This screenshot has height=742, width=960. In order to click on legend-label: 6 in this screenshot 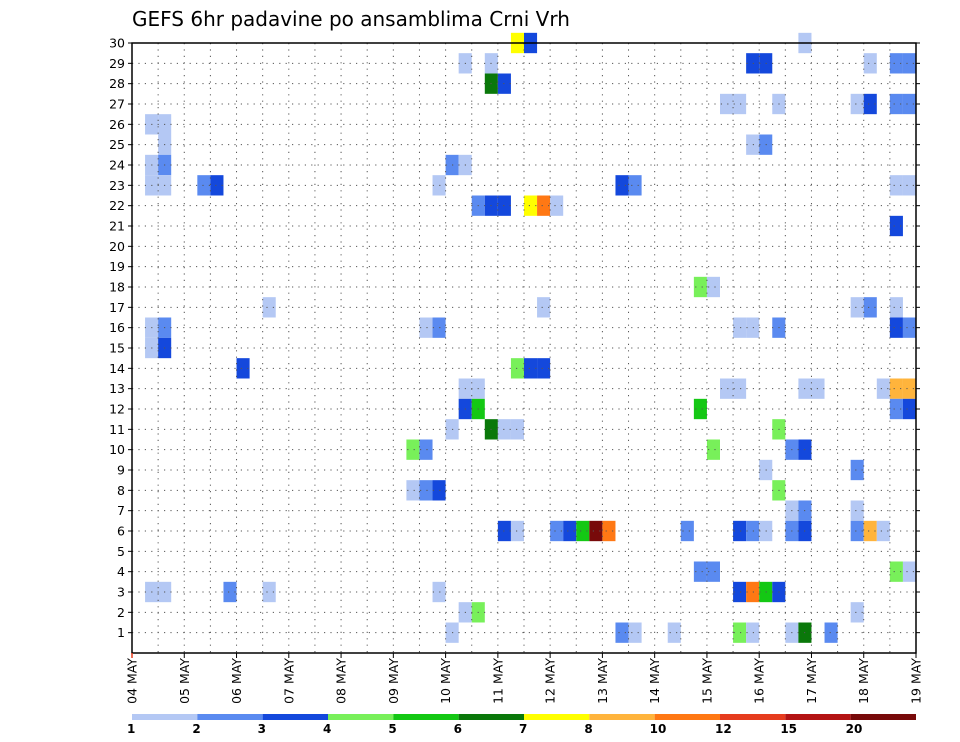, I will do `click(458, 729)`.